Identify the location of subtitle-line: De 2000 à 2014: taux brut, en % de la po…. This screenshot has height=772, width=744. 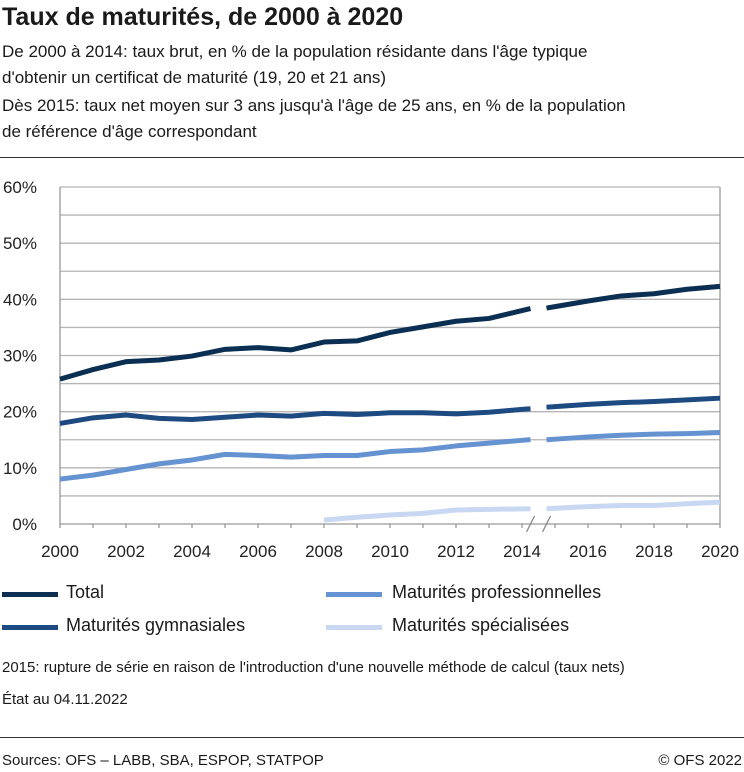
(295, 51).